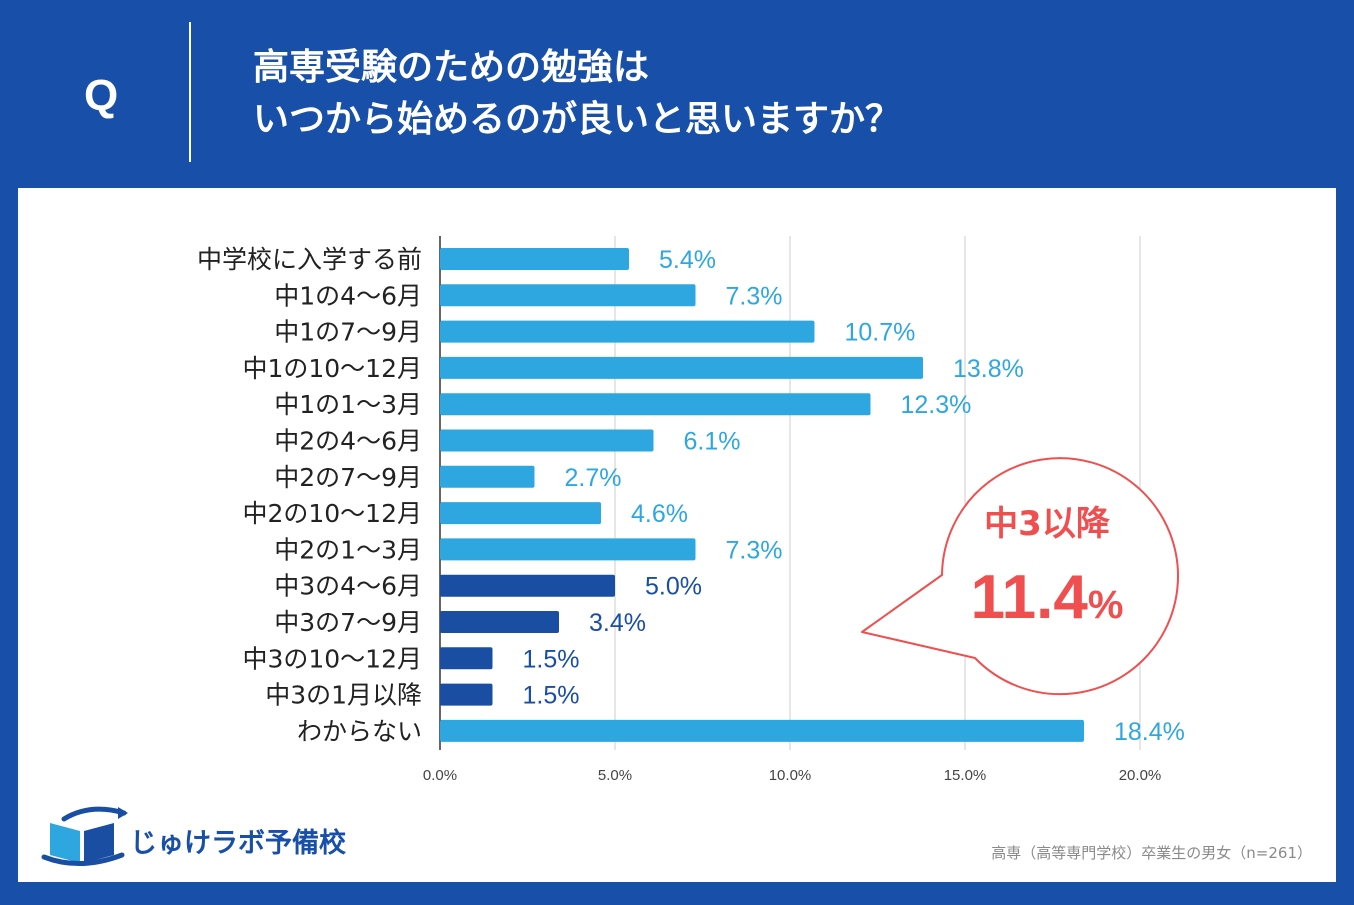  What do you see at coordinates (1106, 605) in the screenshot?
I see `callout-unit: %` at bounding box center [1106, 605].